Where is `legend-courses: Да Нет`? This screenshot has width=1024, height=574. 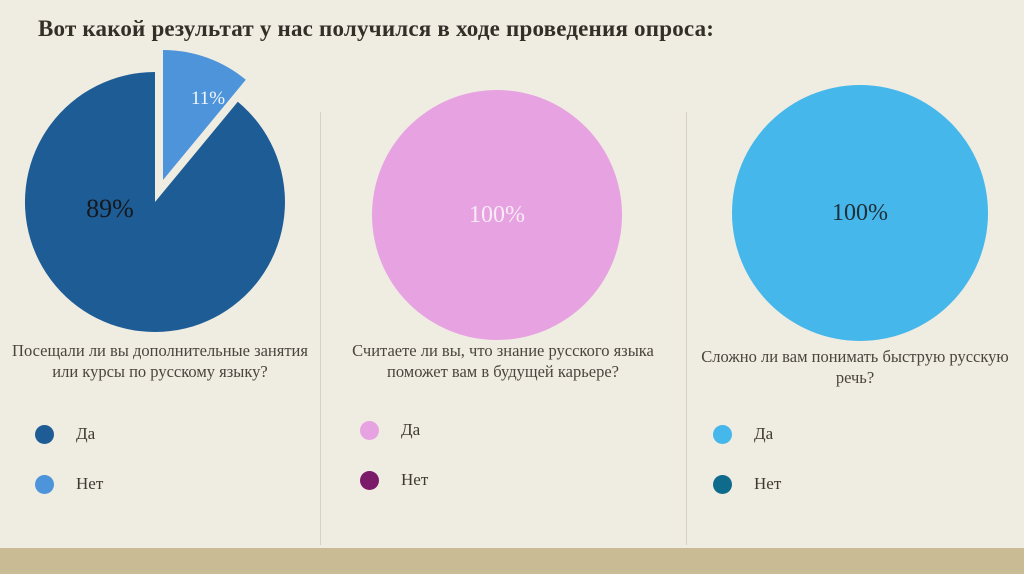
legend-courses: Да Нет is located at coordinates (69, 474).